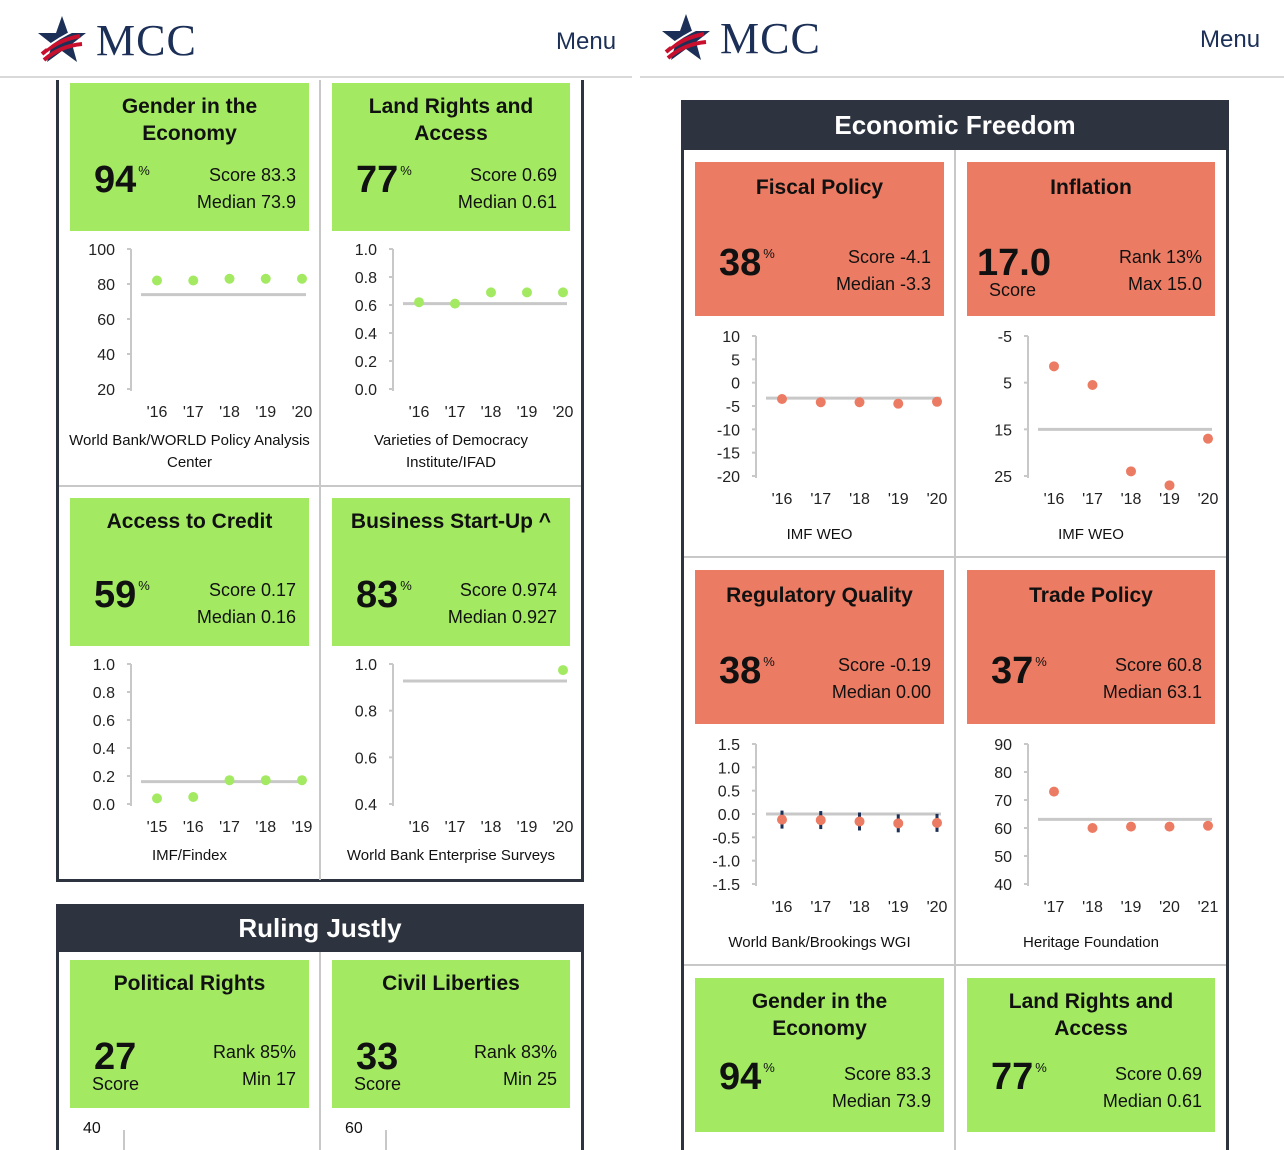 Image resolution: width=1284 pixels, height=1150 pixels. I want to click on score-tile: Political Rights 27 Score Rank 85% Min 17, so click(189, 1034).